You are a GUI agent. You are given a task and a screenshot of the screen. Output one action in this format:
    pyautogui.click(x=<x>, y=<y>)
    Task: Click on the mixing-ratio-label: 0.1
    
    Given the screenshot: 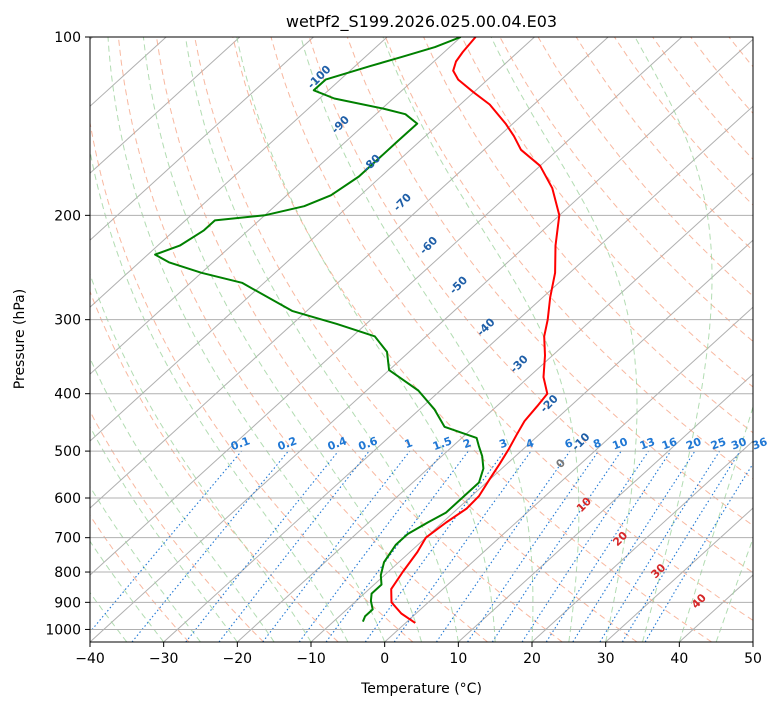 What is the action you would take?
    pyautogui.click(x=240, y=443)
    